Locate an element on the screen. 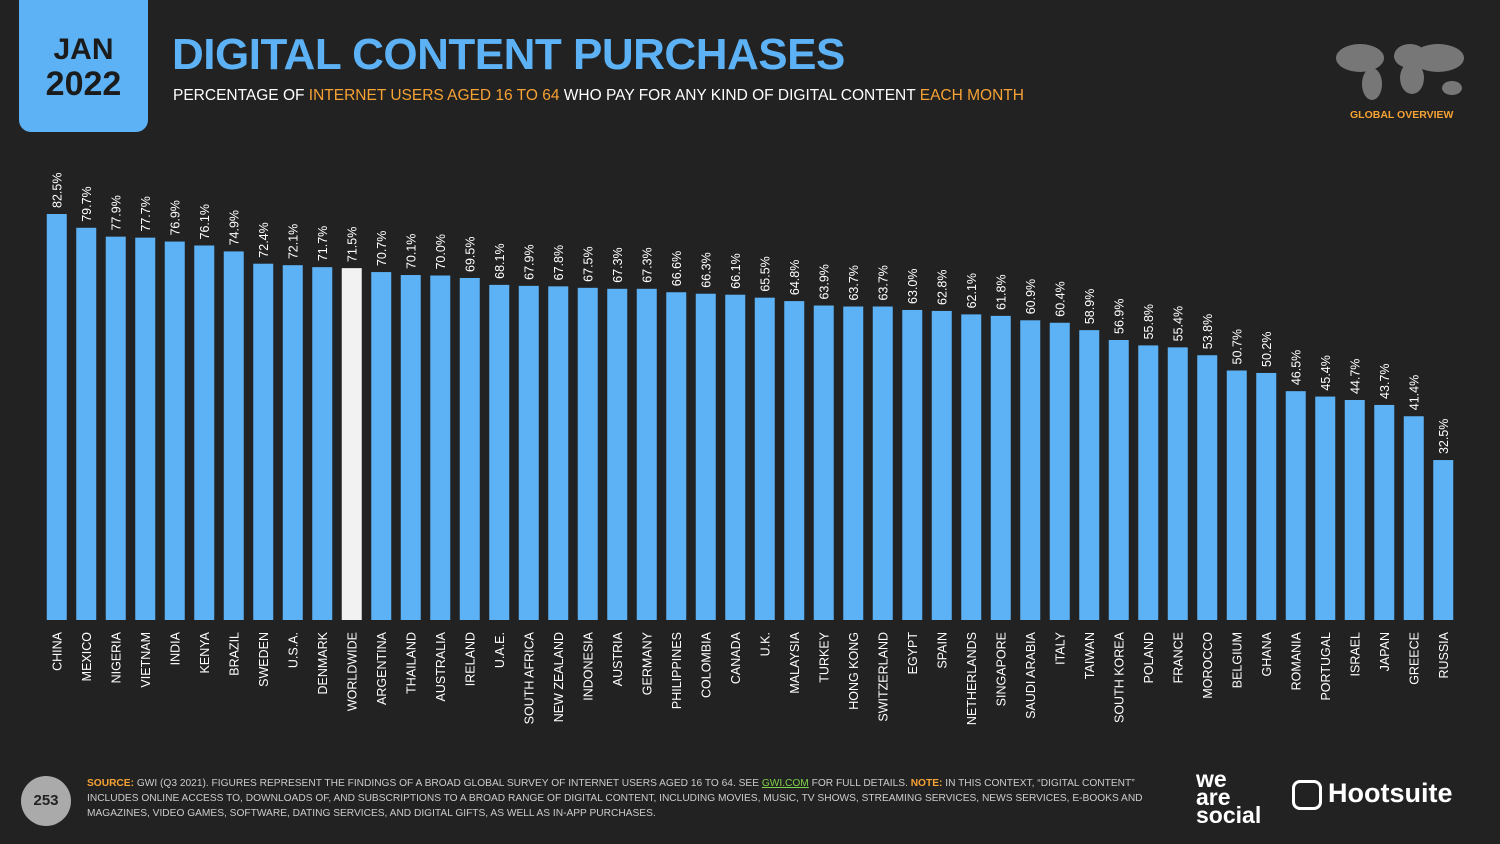 The height and width of the screenshot is (844, 1500). category-label: EGYPT is located at coordinates (913, 653).